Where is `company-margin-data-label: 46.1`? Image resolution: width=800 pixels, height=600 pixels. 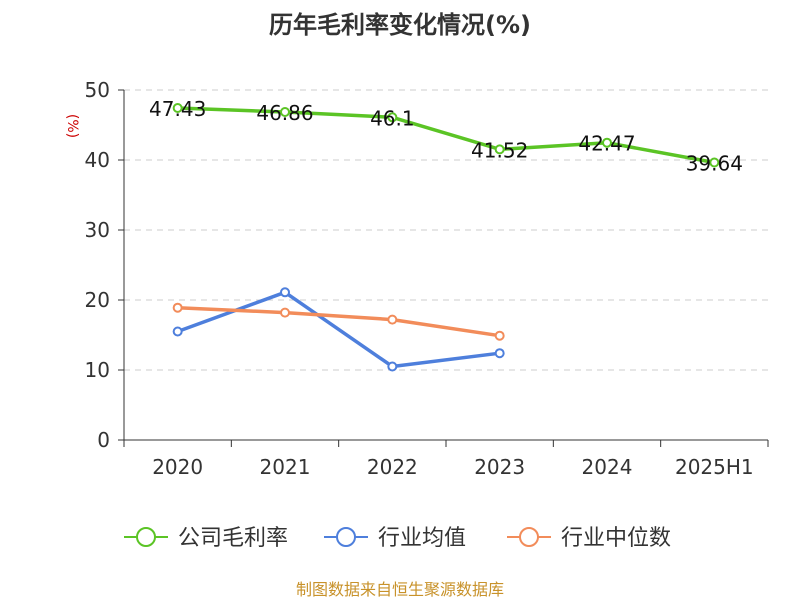 company-margin-data-label: 46.1 is located at coordinates (392, 118).